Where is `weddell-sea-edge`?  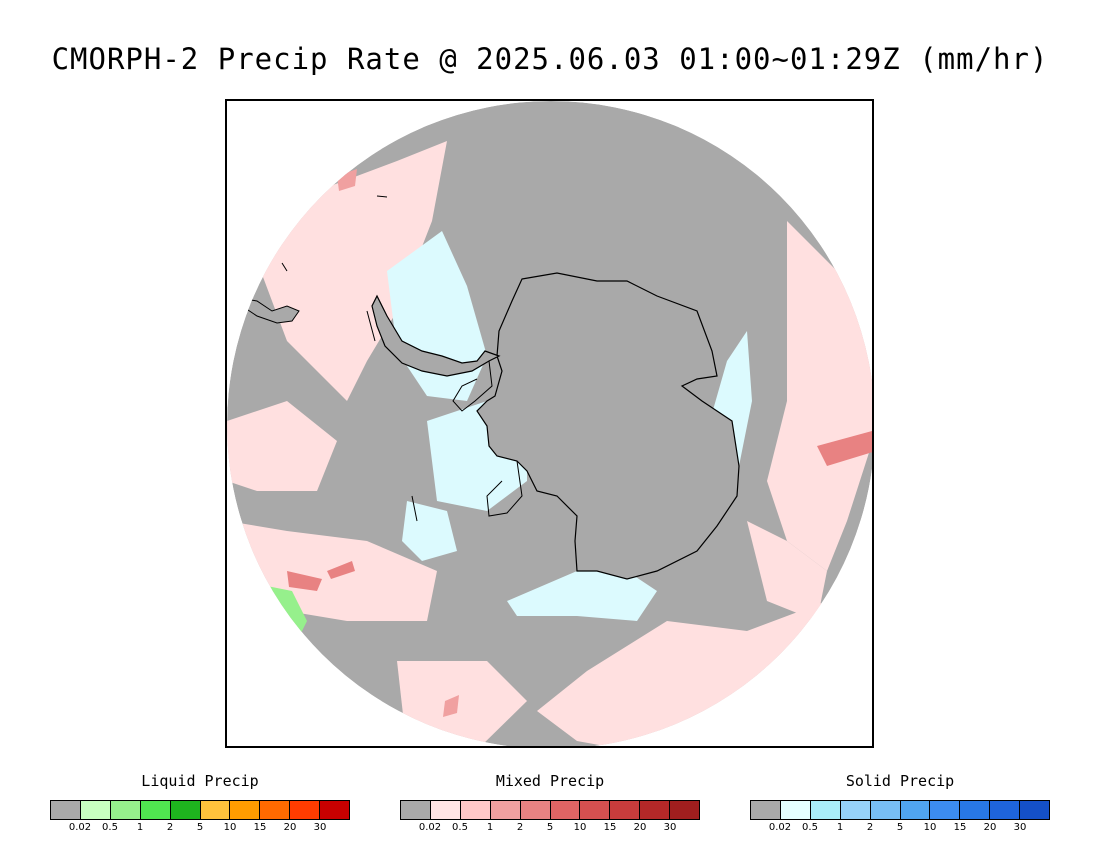
weddell-sea-edge is located at coordinates (472, 386).